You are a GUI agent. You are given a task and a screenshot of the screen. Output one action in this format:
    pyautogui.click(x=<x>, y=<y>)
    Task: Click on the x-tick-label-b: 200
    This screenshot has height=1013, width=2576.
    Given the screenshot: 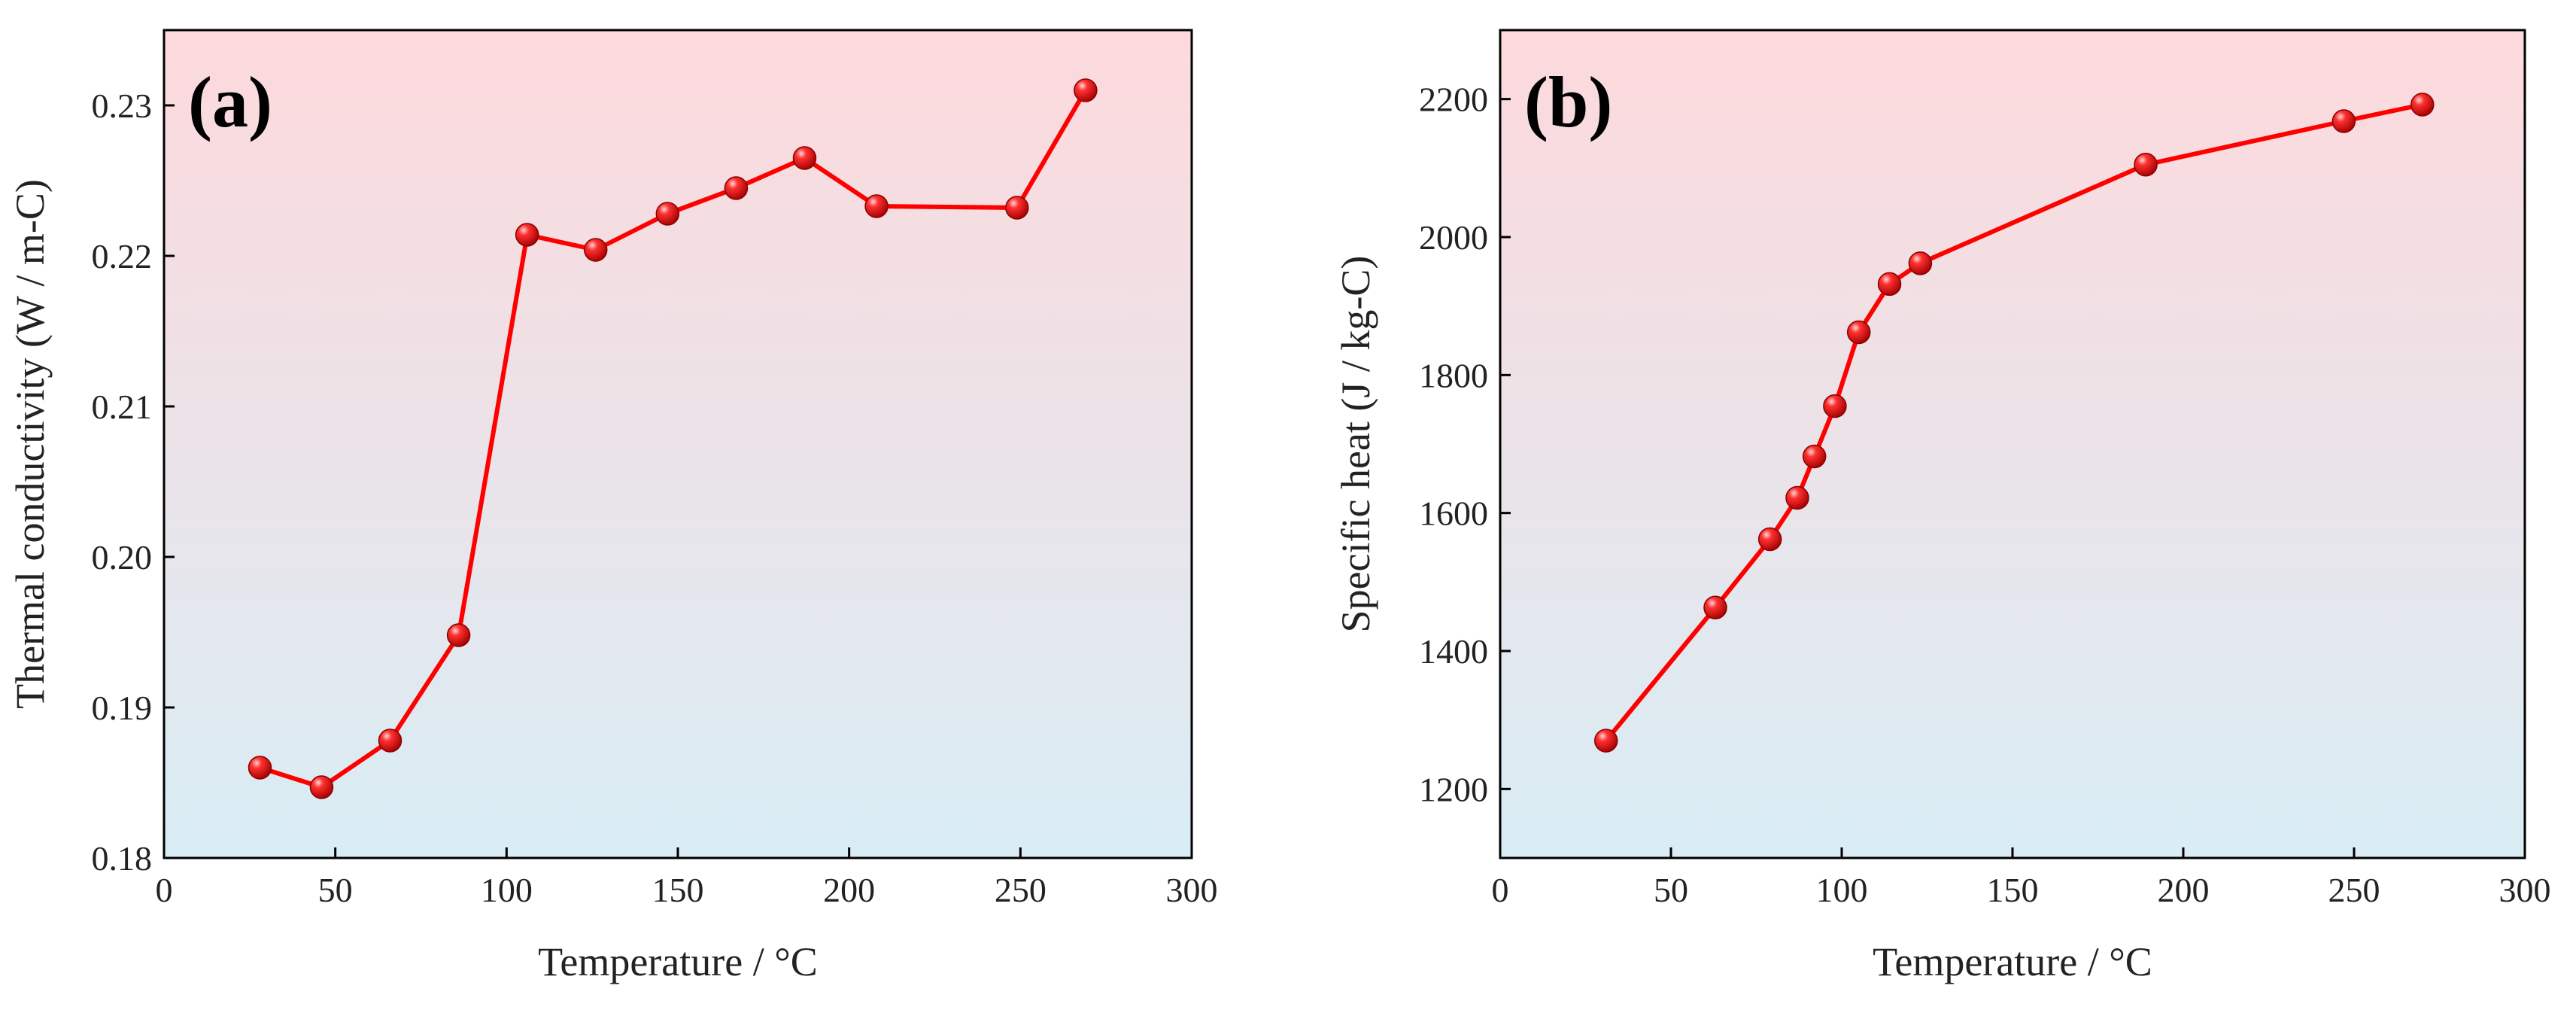 What is the action you would take?
    pyautogui.click(x=2184, y=890)
    